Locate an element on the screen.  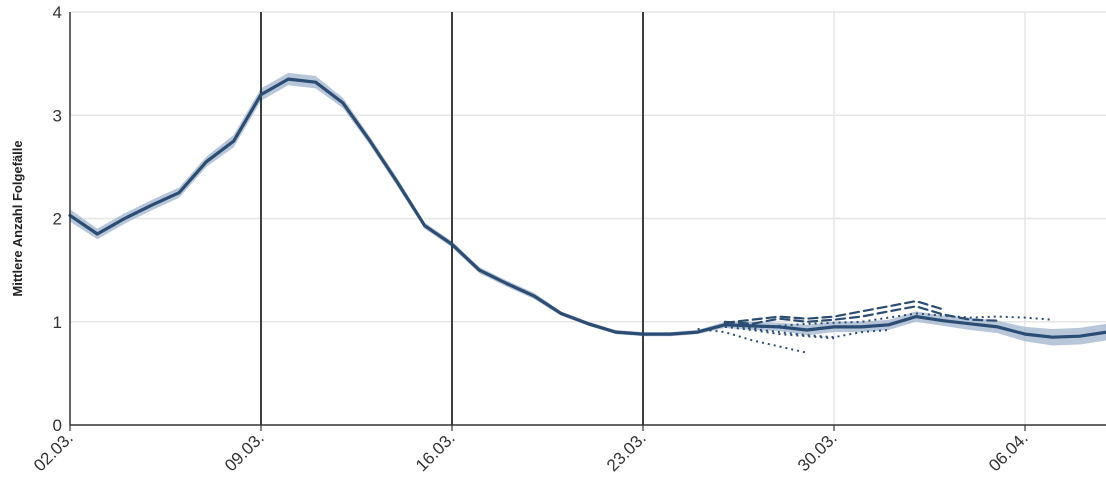
x-tick-label: 09.03. is located at coordinates (244, 451).